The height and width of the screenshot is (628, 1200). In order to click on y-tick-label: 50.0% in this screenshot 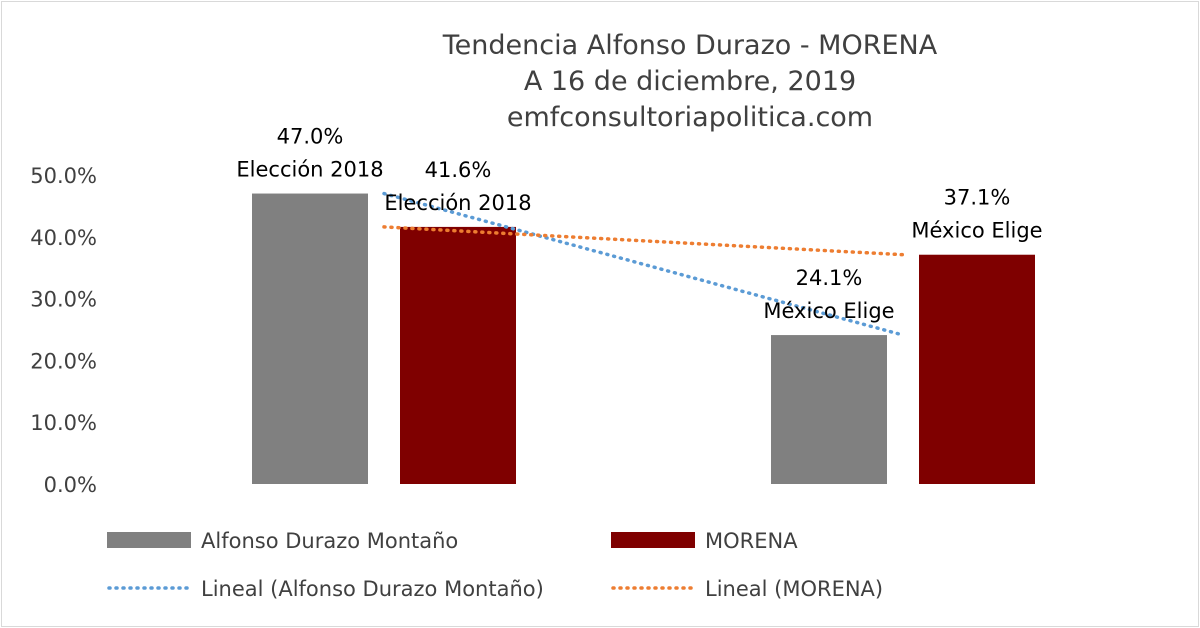, I will do `click(63, 176)`.